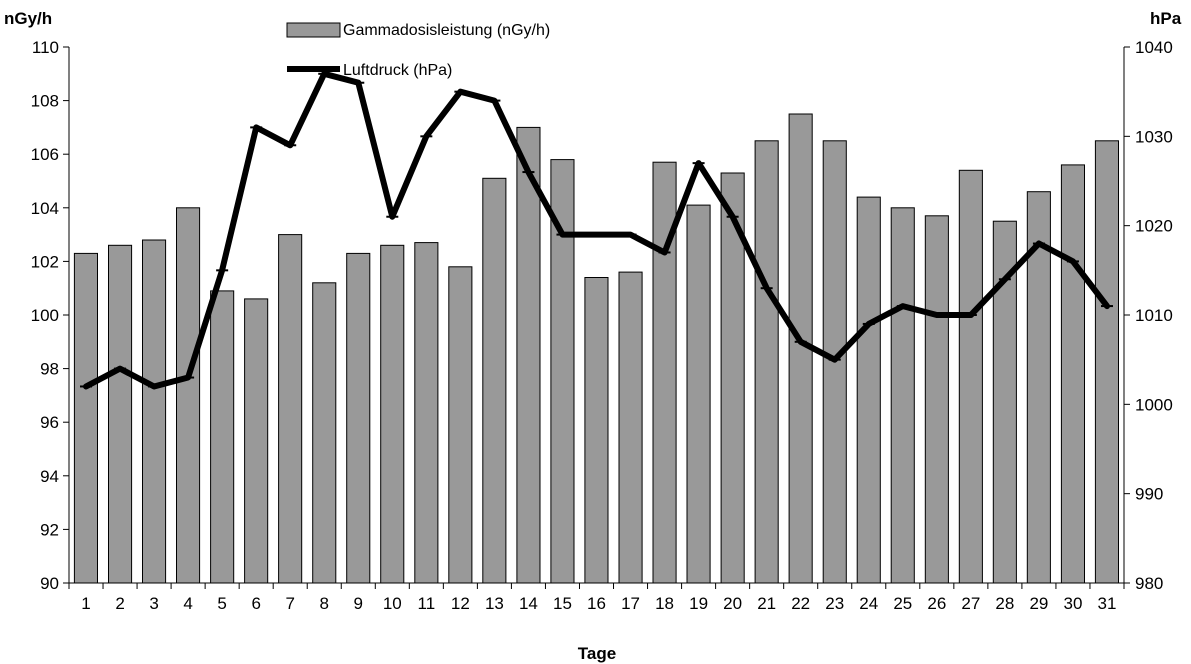 The image size is (1191, 664). Describe the element at coordinates (800, 603) in the screenshot. I see `x-tick-label-22: 22` at that location.